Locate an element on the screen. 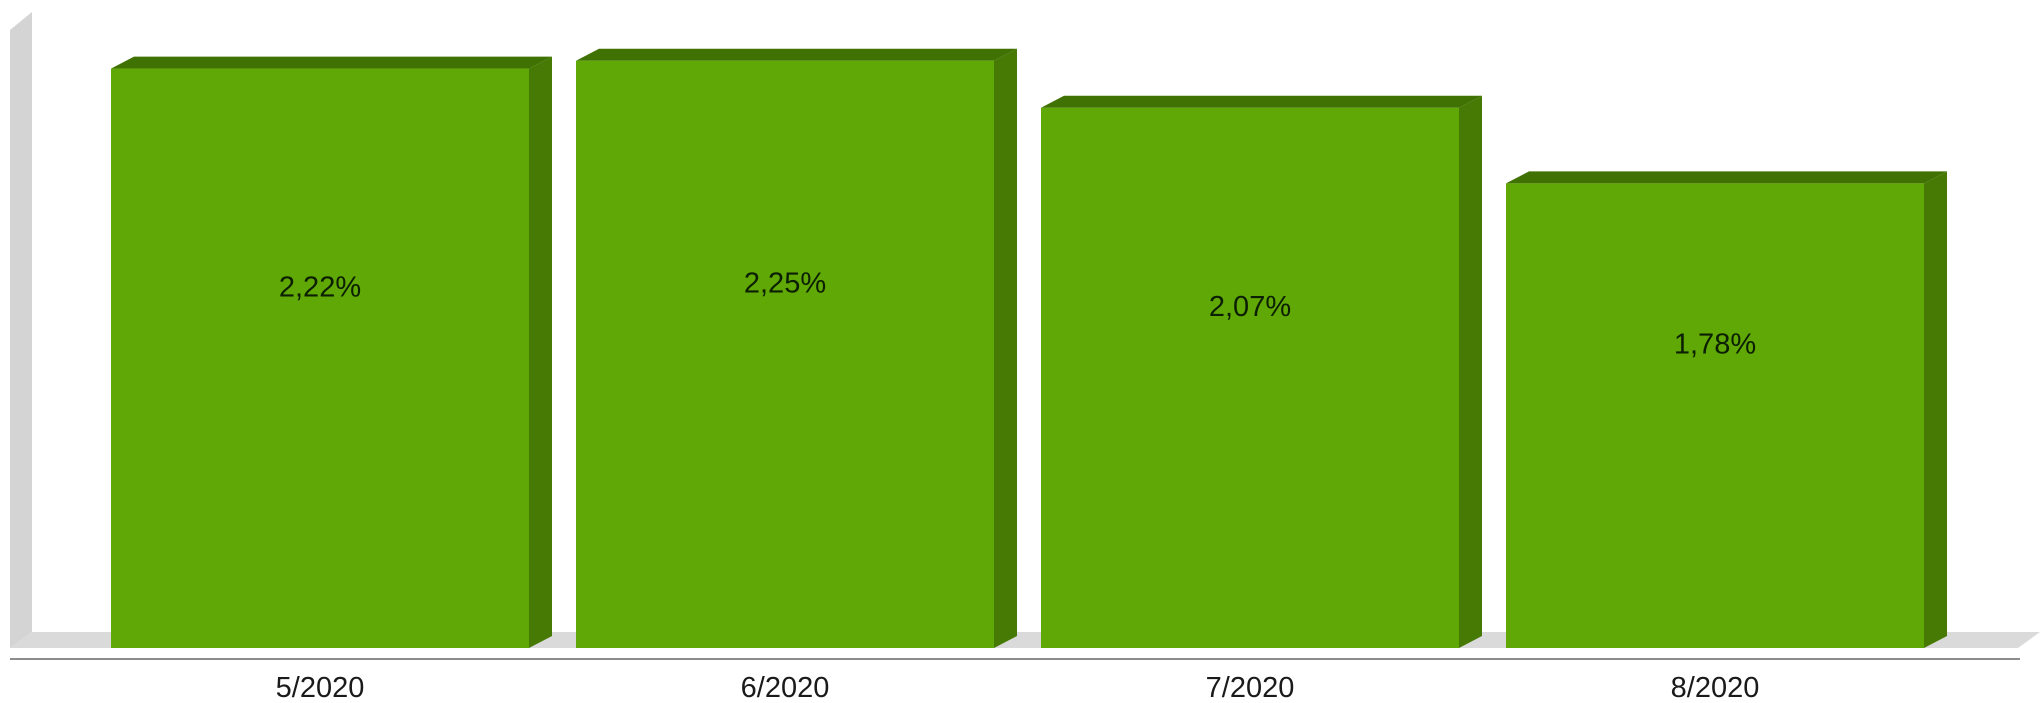 This screenshot has width=2040, height=703. x-tick-label: 6/2020 is located at coordinates (785, 687).